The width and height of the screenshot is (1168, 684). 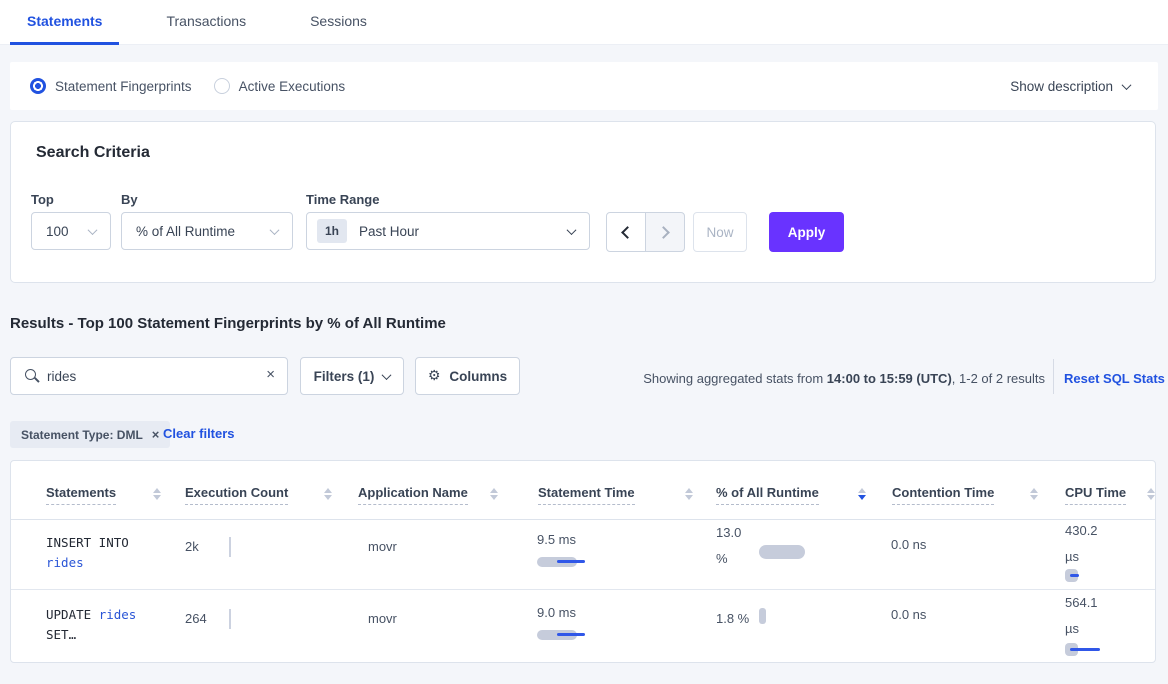 I want to click on radio-label: Statement Fingerprints, so click(x=123, y=86).